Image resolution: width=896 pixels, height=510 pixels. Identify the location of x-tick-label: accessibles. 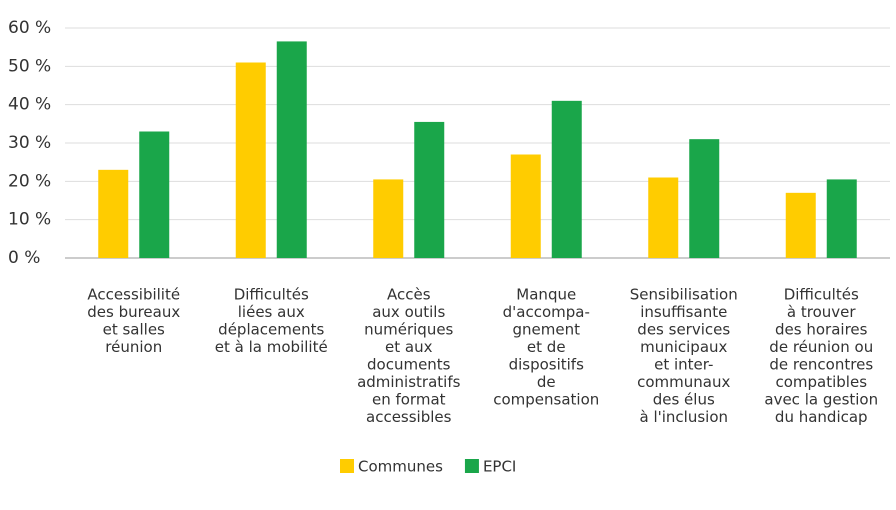
(409, 417).